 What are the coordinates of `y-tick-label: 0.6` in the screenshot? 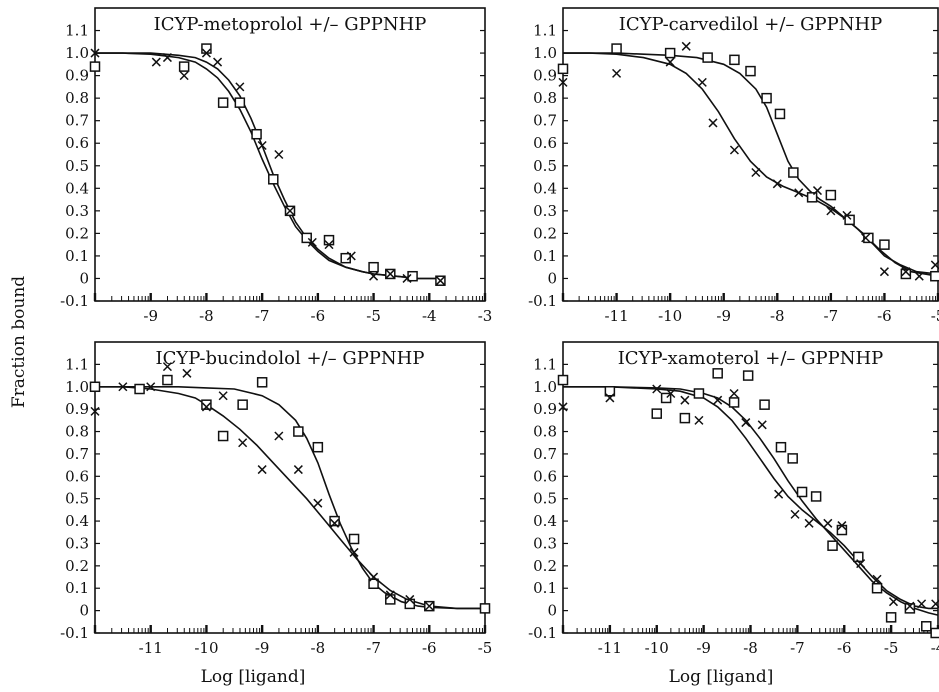 It's located at (545, 143).